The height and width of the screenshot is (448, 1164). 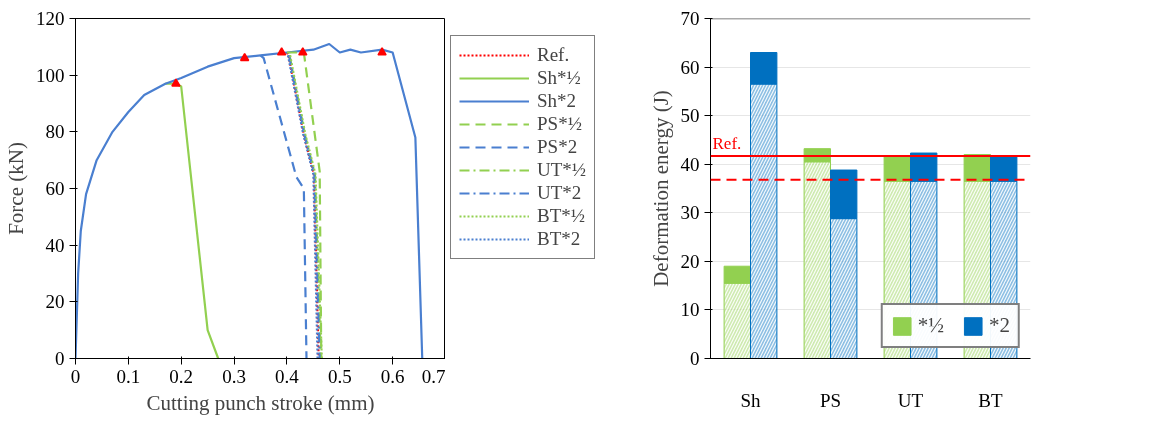 What do you see at coordinates (690, 116) in the screenshot?
I see `y-tick-label: 50` at bounding box center [690, 116].